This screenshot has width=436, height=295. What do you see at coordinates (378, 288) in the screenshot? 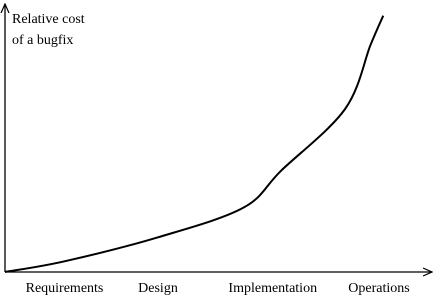
I see `x-tick-label: Operations` at bounding box center [378, 288].